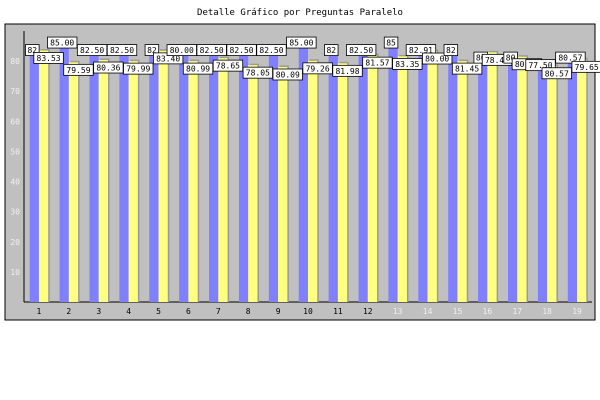  What do you see at coordinates (128, 311) in the screenshot?
I see `x-tick-label-4: 4` at bounding box center [128, 311].